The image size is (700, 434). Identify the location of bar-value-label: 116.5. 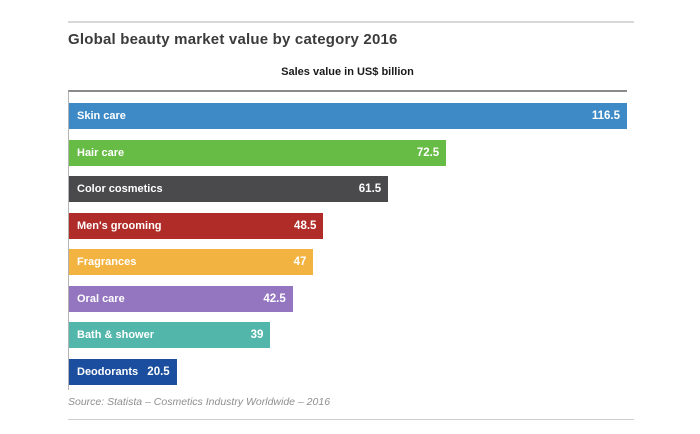
(605, 116).